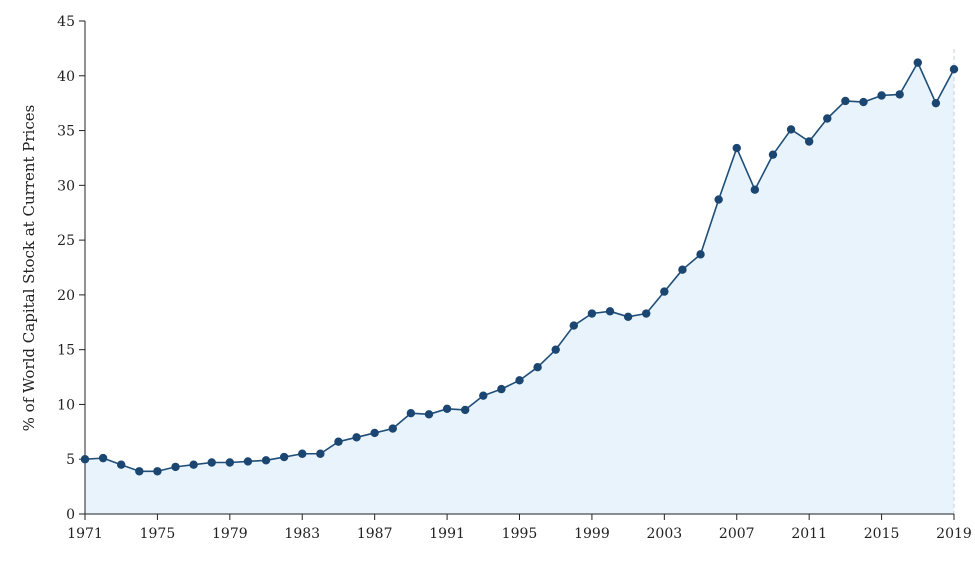 This screenshot has width=975, height=574. Describe the element at coordinates (66, 22) in the screenshot. I see `y-tick-label: 45` at that location.